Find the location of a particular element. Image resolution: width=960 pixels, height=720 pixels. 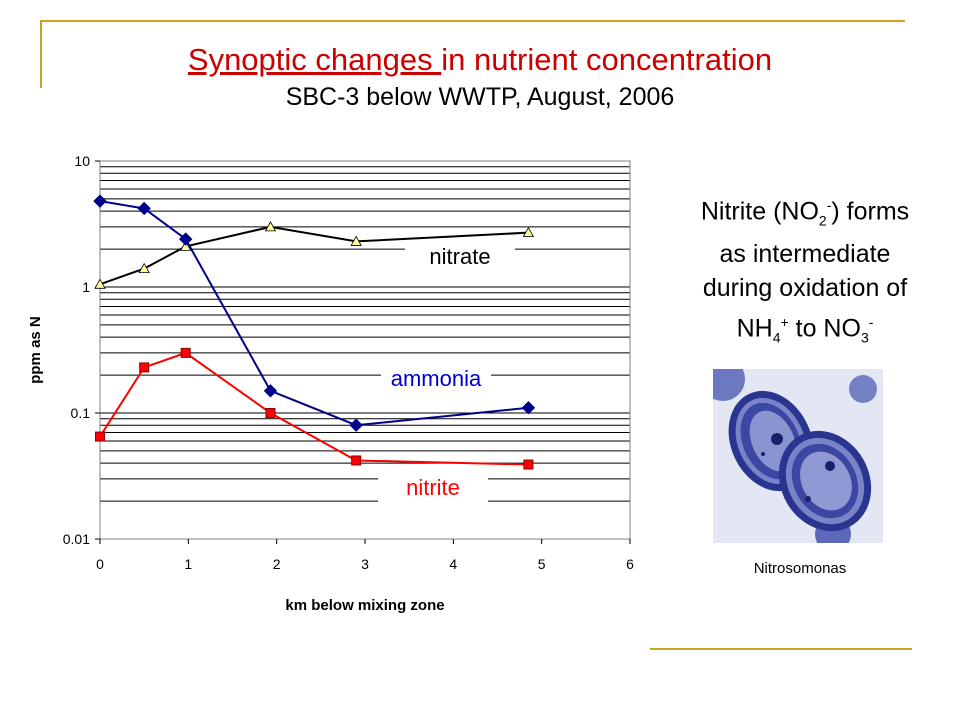

x-axis-label: km below mixing zone is located at coordinates (364, 605).